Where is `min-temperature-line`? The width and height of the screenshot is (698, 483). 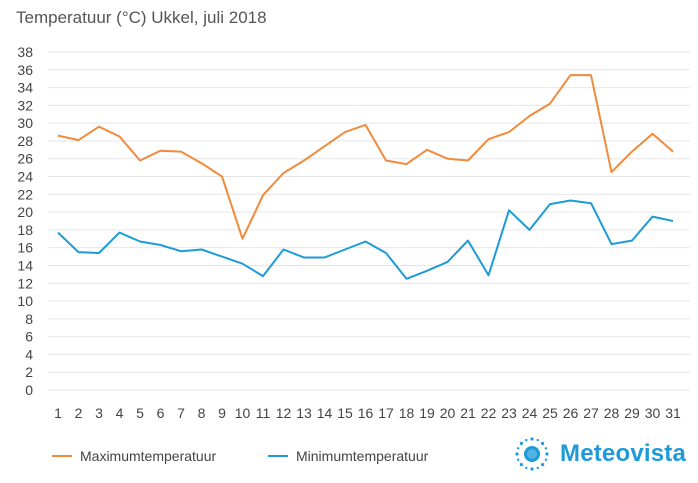
min-temperature-line is located at coordinates (365, 239).